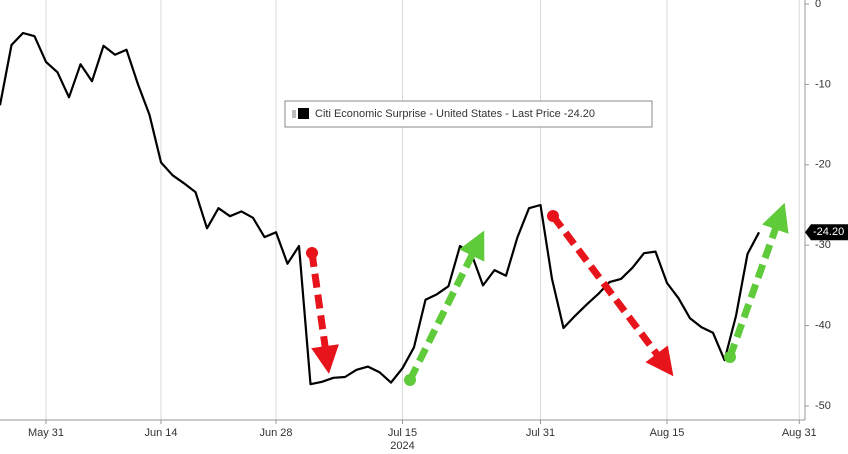  Describe the element at coordinates (402, 446) in the screenshot. I see `x-year-label: 2024` at that location.